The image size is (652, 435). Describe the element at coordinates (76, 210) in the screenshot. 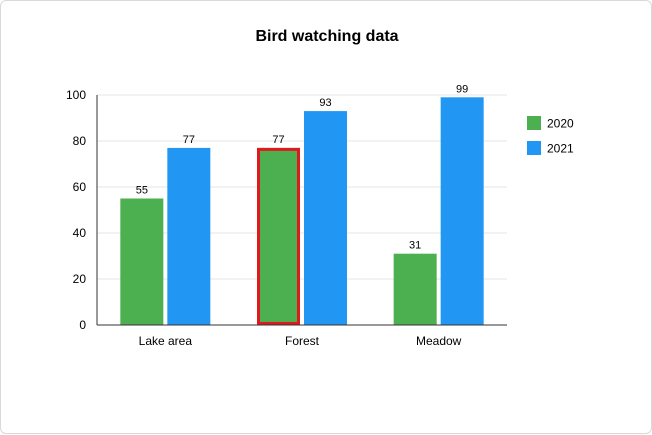

I see `y-axis-ticks: 0 20 40 60 80 100` at that location.